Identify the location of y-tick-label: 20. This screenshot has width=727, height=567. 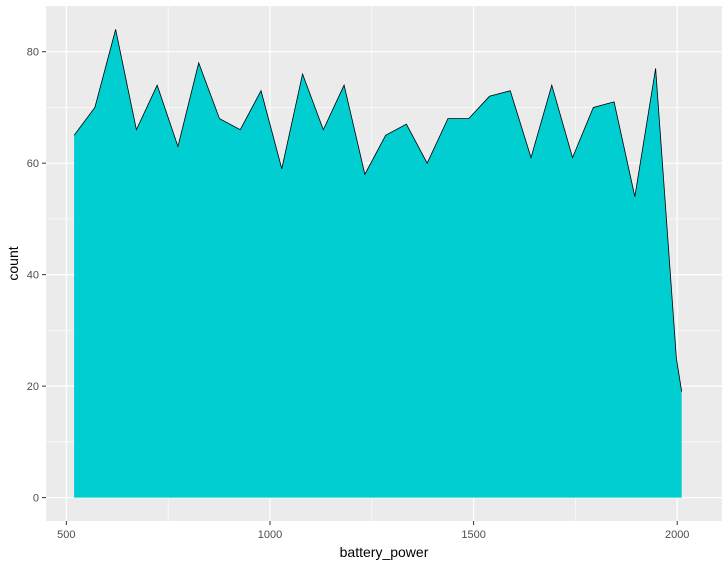
(33, 387).